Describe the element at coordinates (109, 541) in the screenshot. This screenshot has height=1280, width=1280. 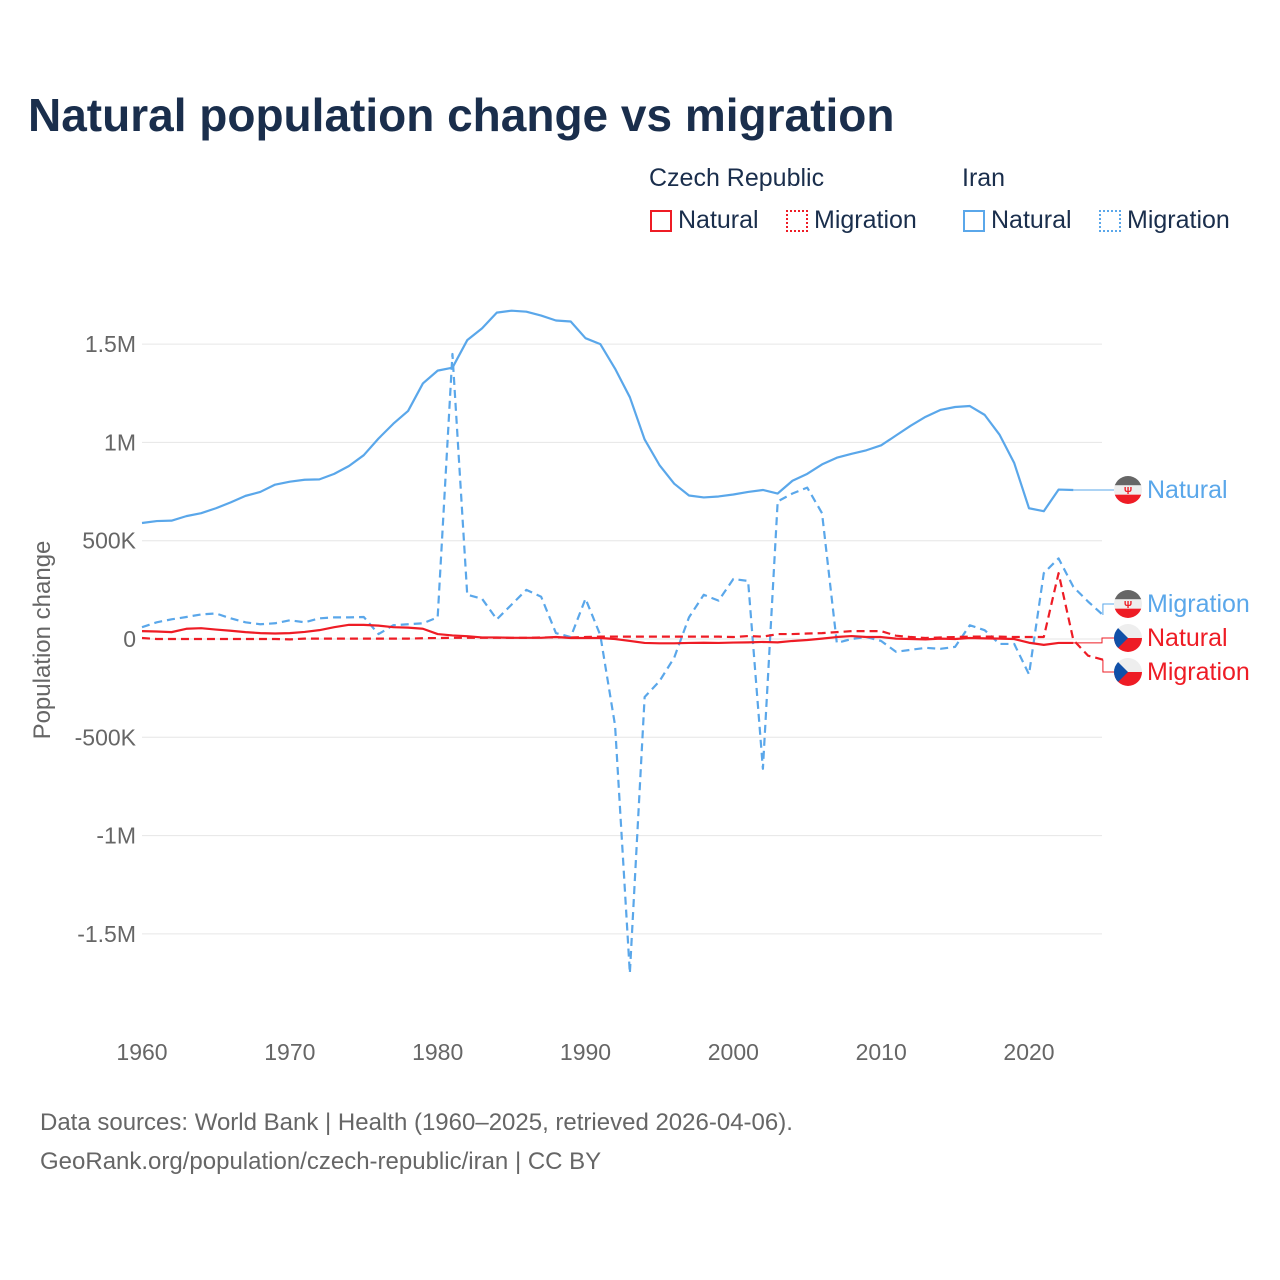
I see `y-tick-label: 500K` at that location.